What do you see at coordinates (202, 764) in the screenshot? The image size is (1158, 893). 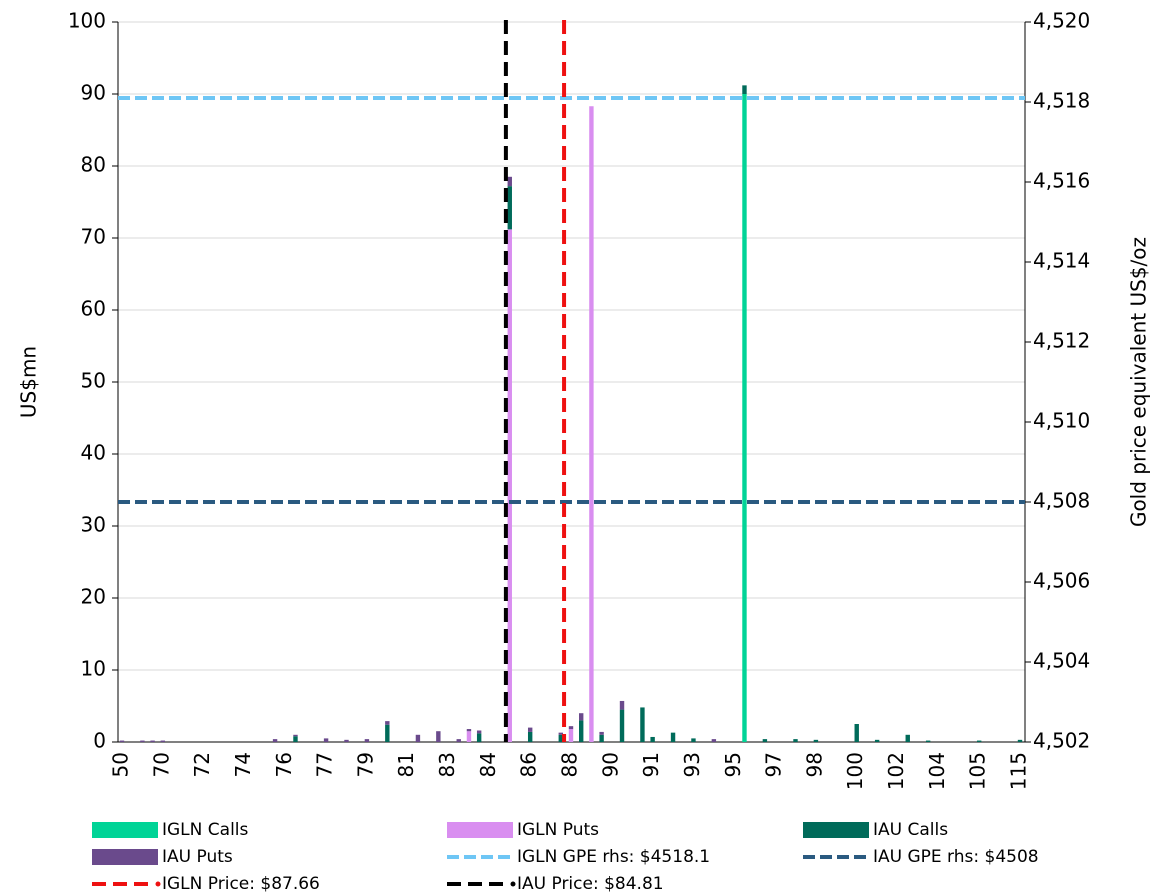 I see `x-tick-label: 72` at bounding box center [202, 764].